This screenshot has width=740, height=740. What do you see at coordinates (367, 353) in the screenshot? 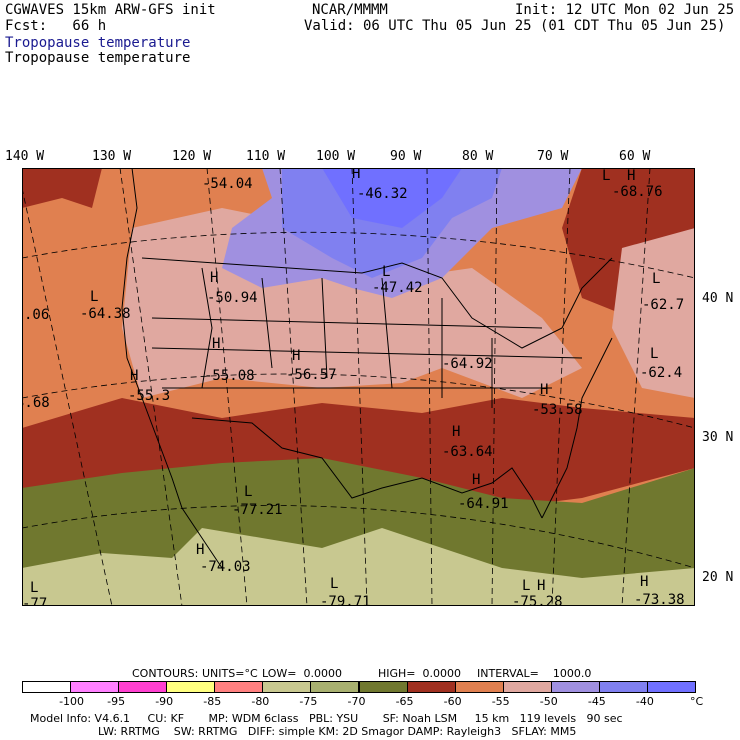
I see `state-lines-horizontal` at bounding box center [367, 353].